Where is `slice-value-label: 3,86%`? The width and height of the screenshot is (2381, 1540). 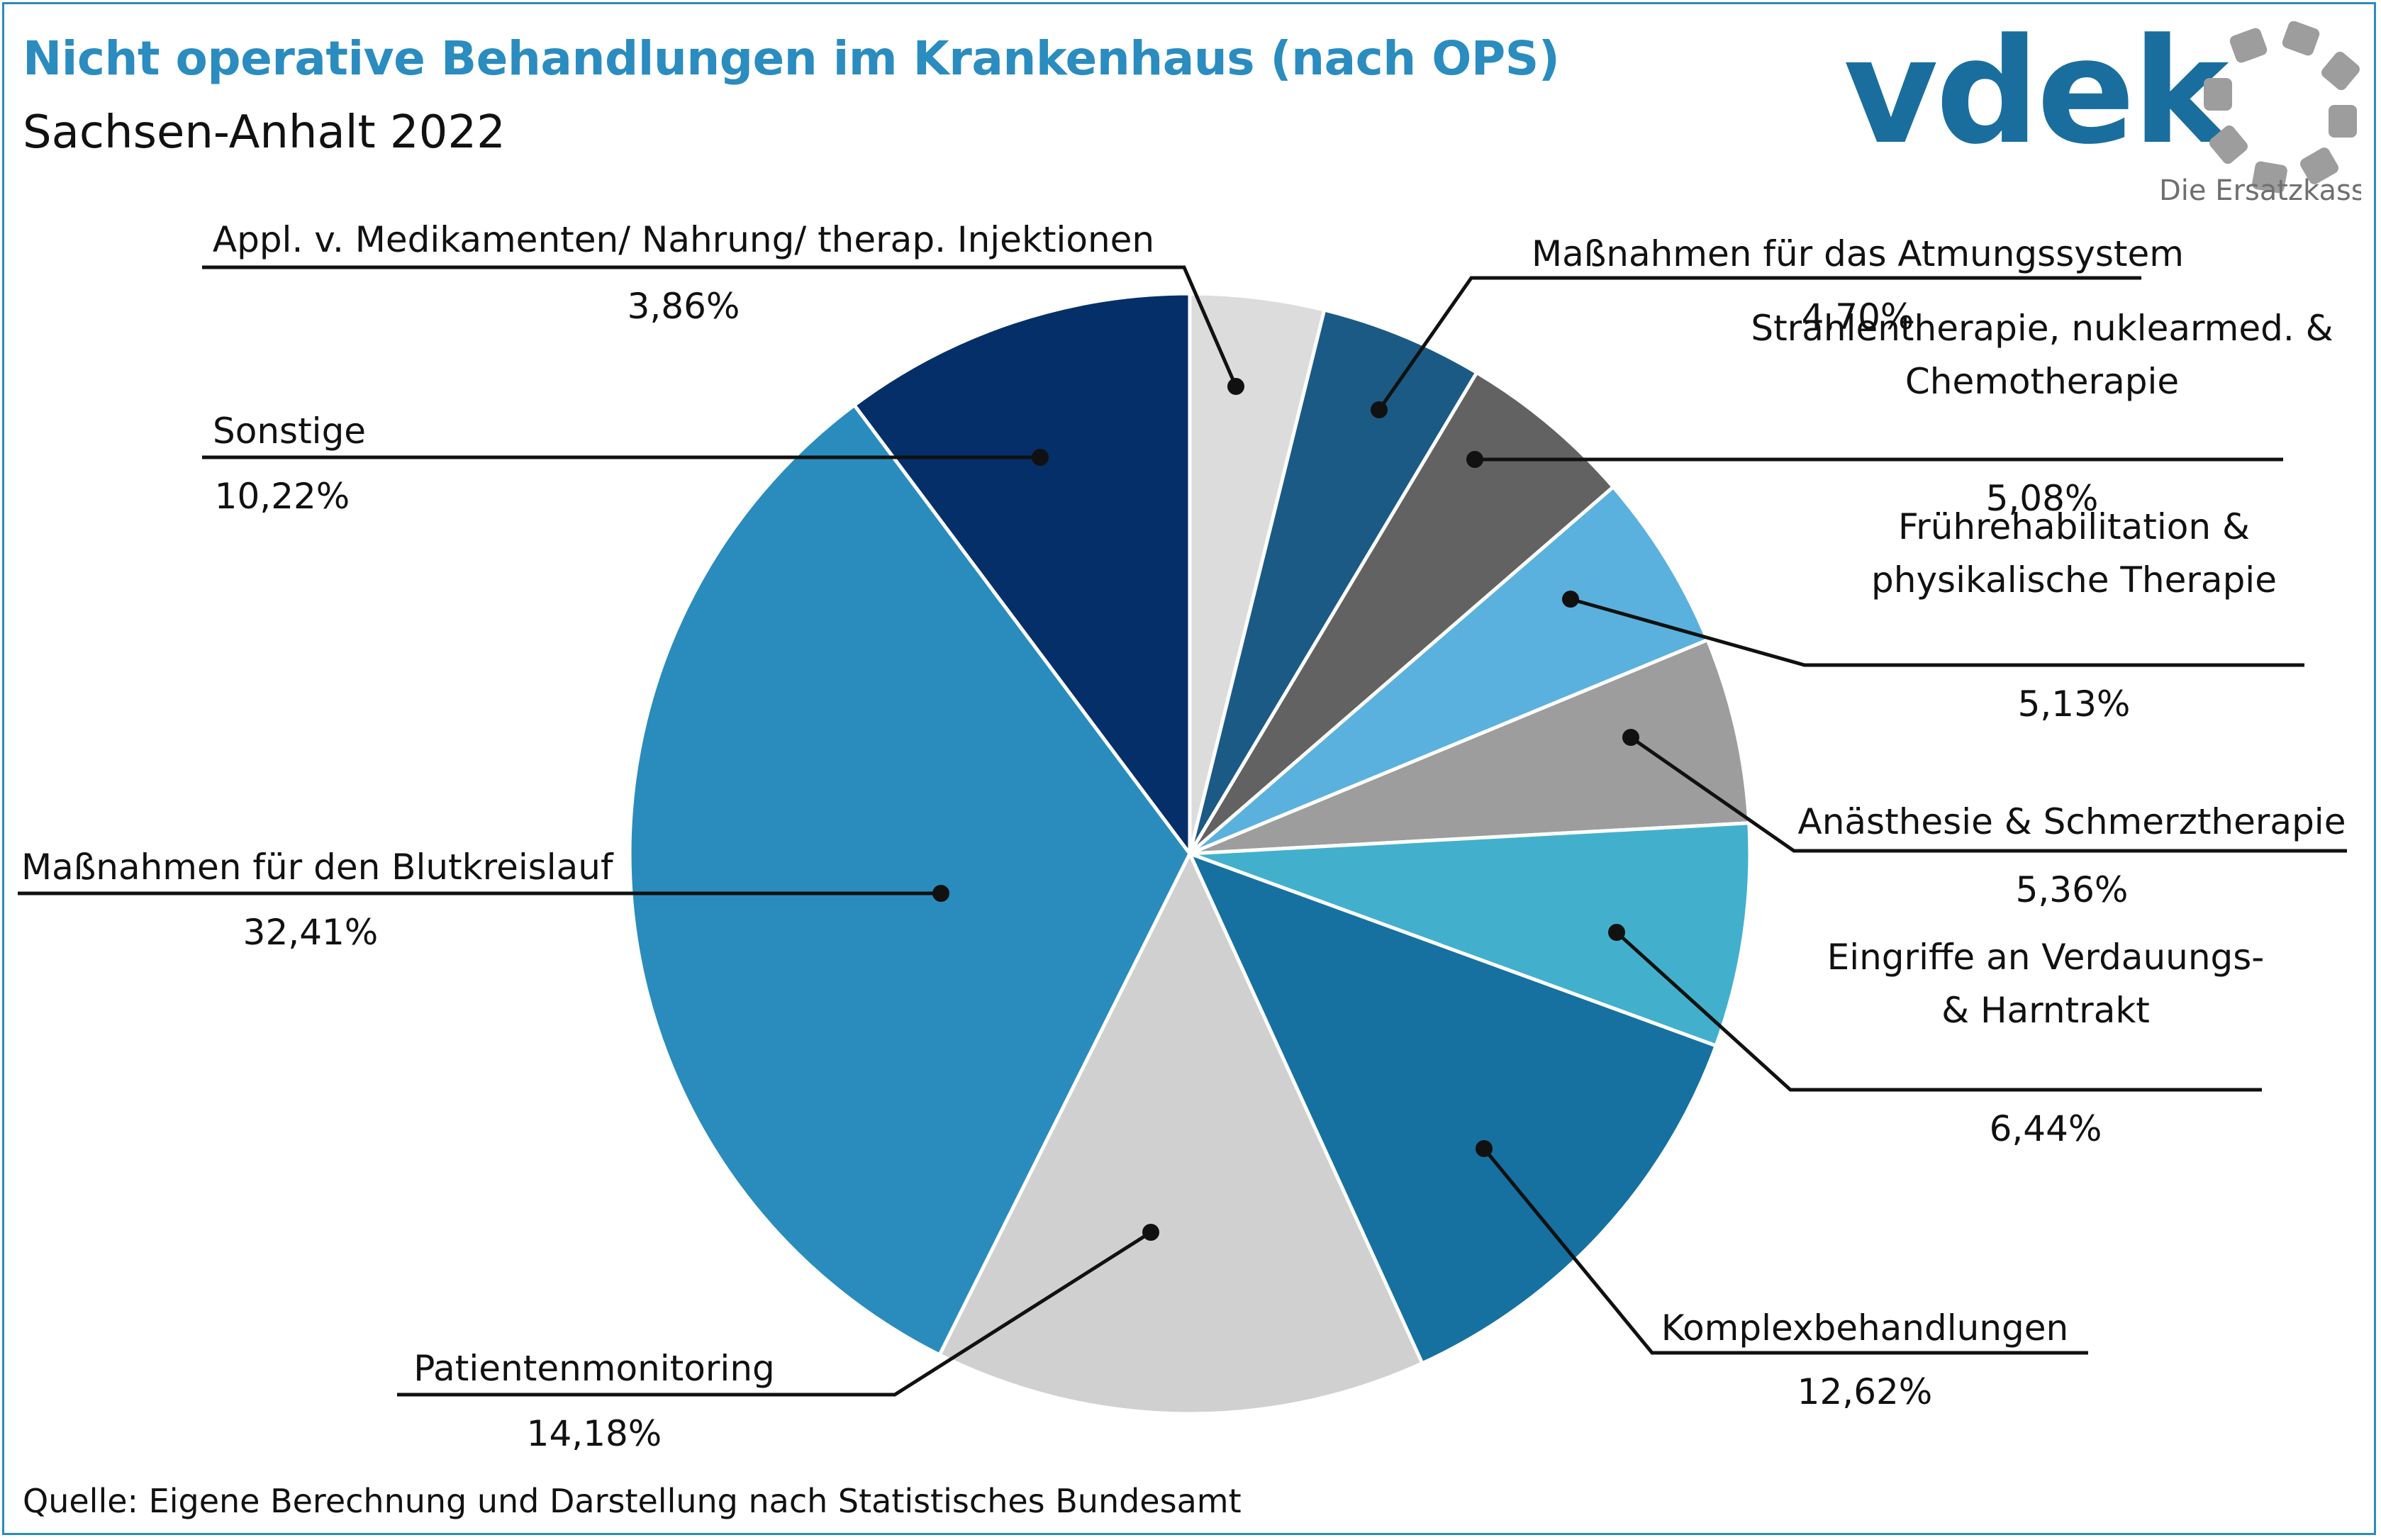 slice-value-label: 3,86% is located at coordinates (684, 306).